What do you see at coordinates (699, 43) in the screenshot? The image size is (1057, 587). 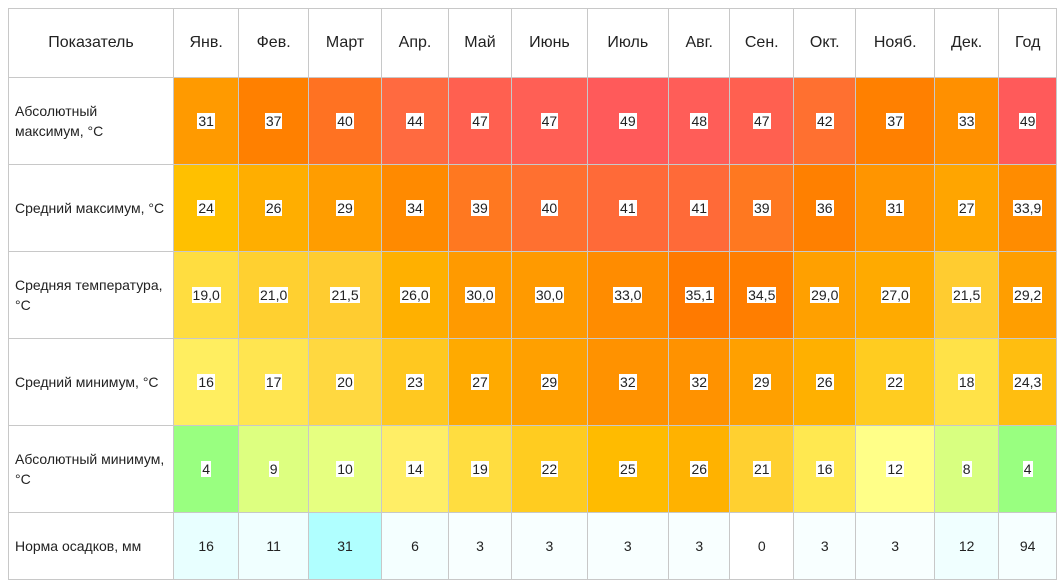 I see `header-cell: Авг.` at bounding box center [699, 43].